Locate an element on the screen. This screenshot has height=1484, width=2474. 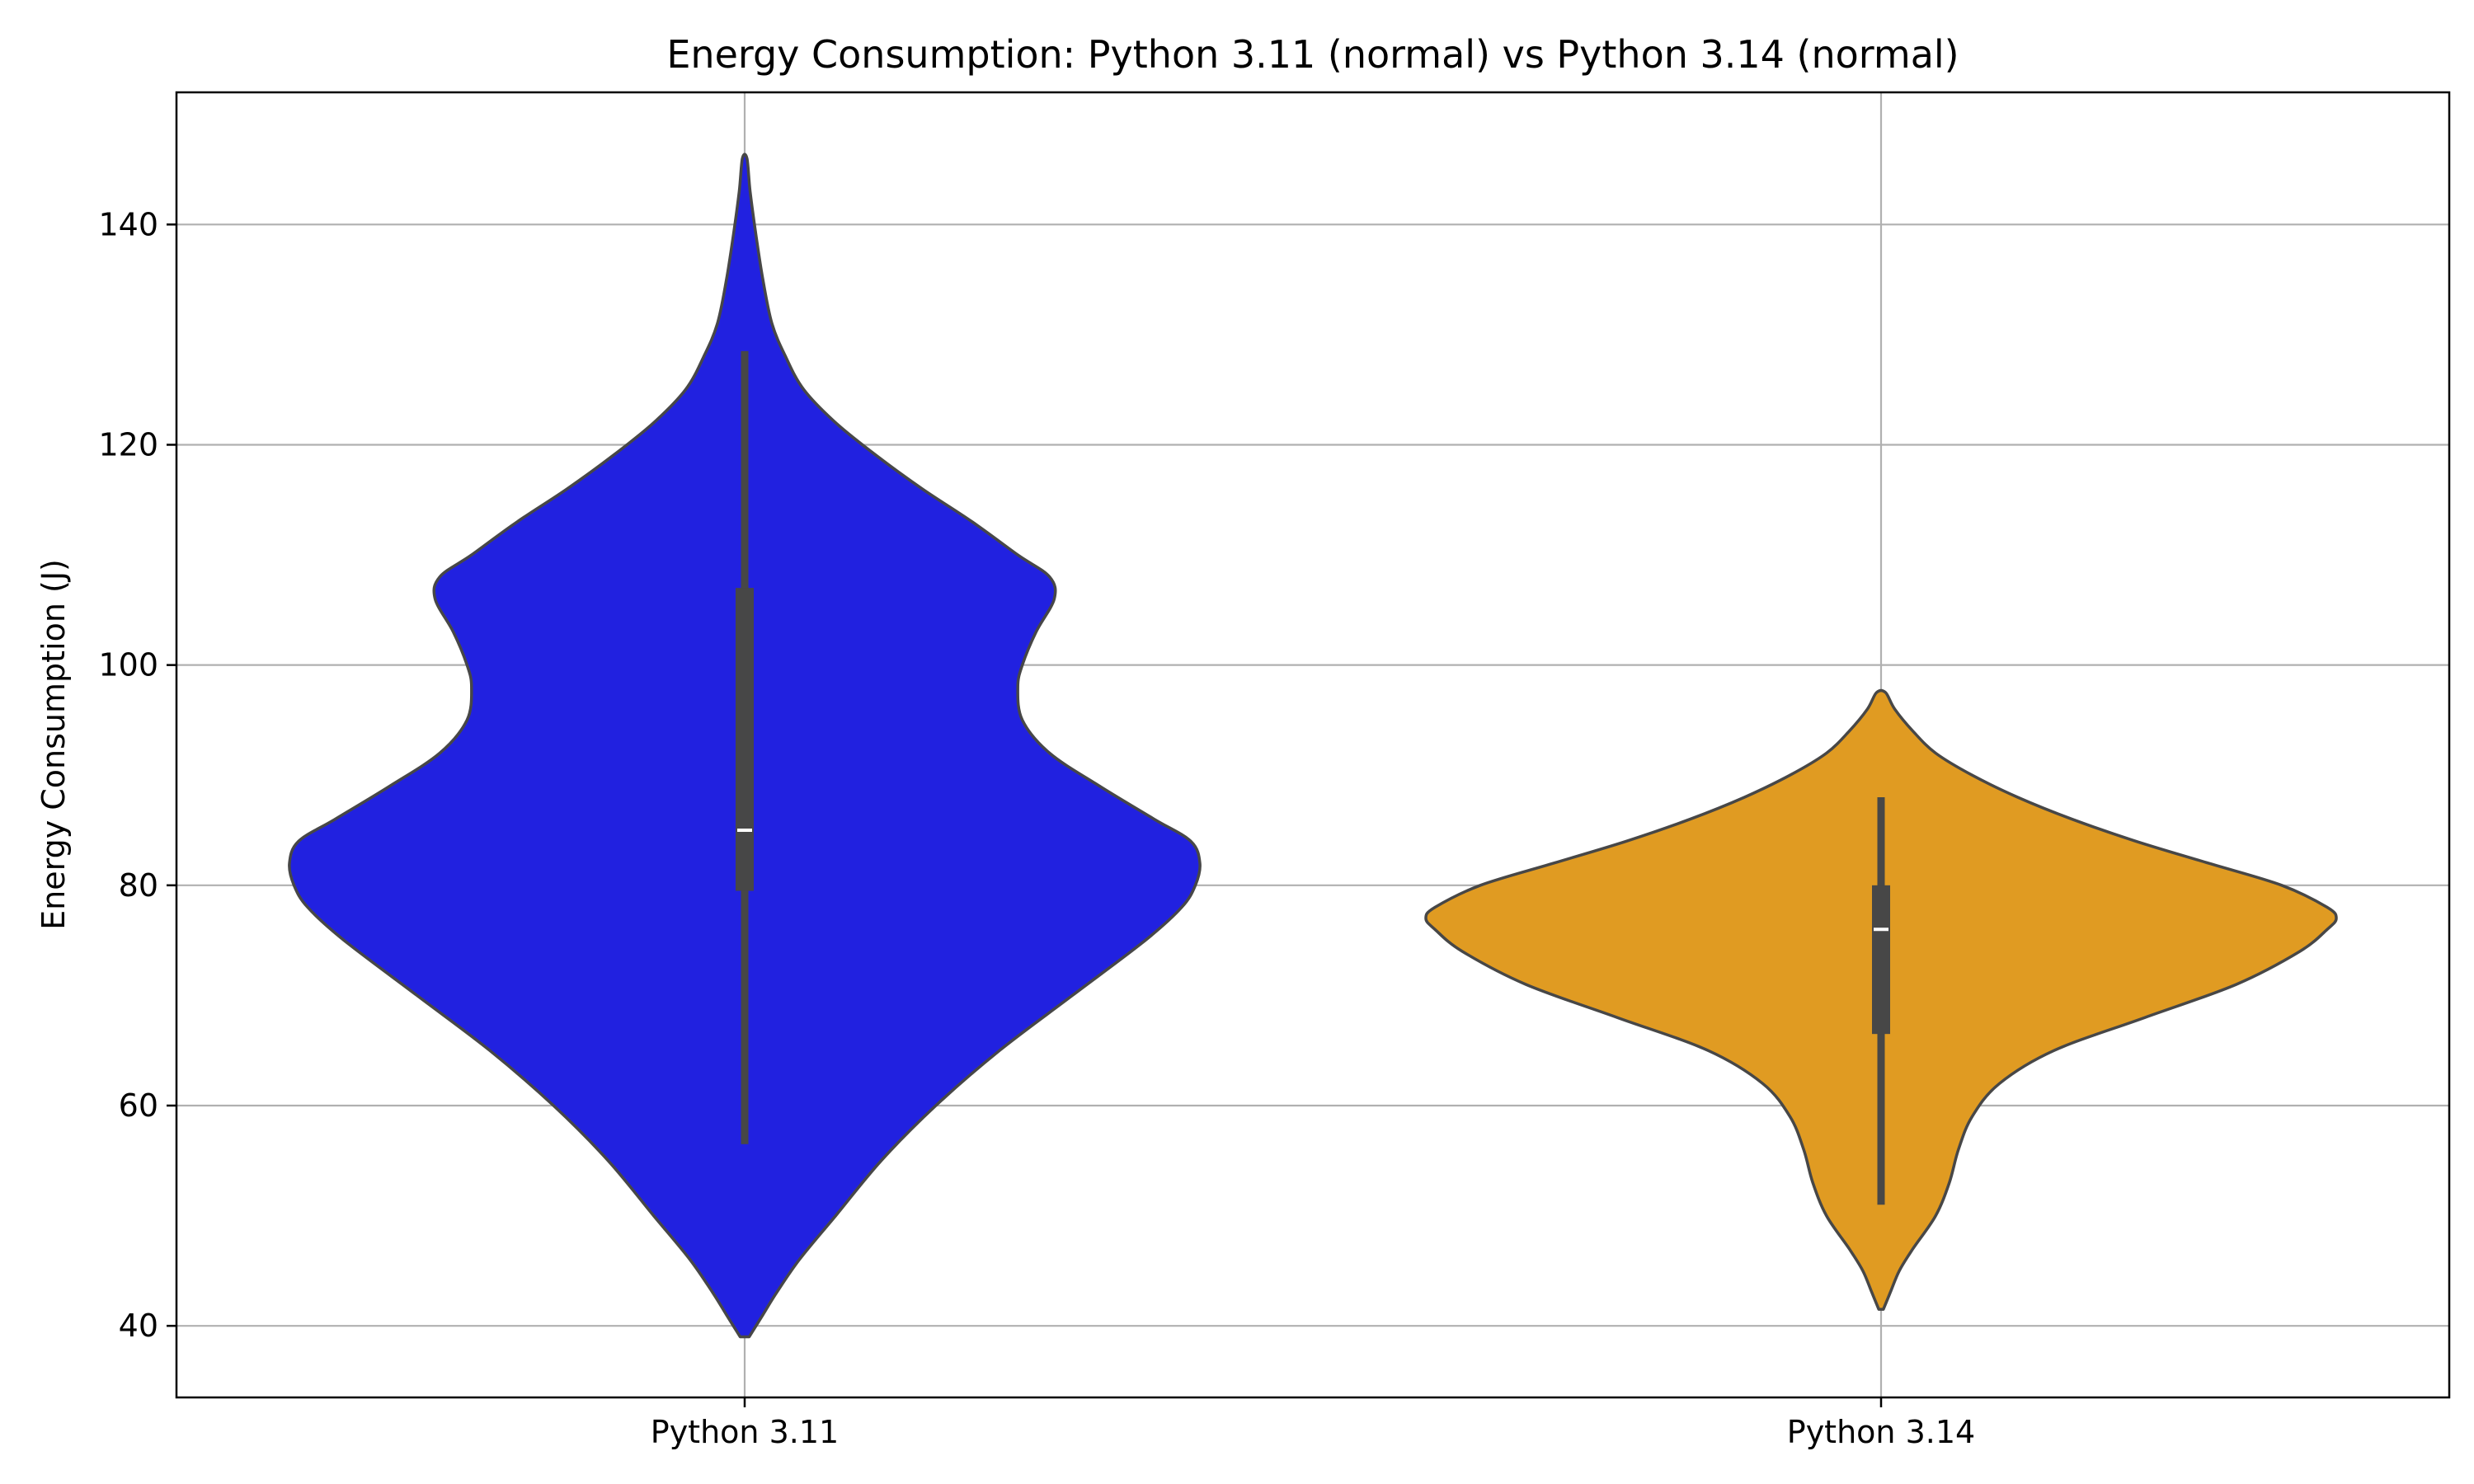
y-tick-label: 60 is located at coordinates (138, 1105).